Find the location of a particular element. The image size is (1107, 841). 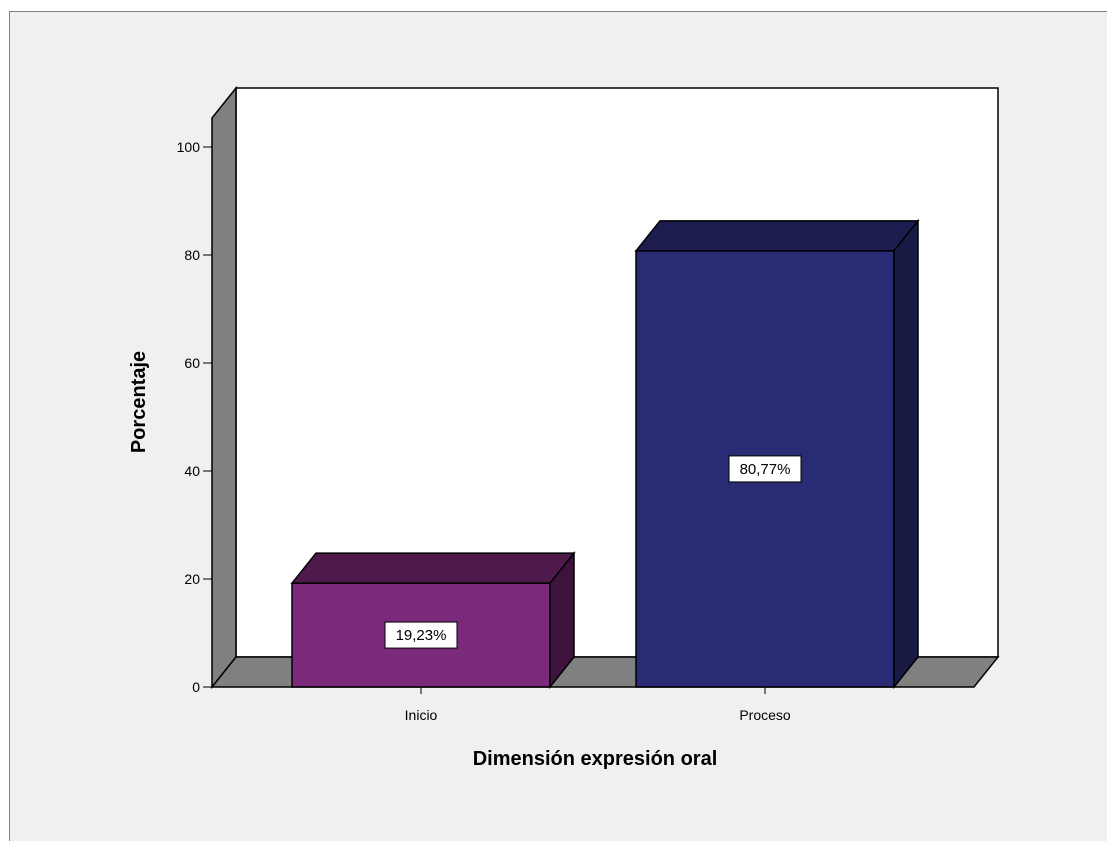

y-tick-label: 0 is located at coordinates (196, 687).